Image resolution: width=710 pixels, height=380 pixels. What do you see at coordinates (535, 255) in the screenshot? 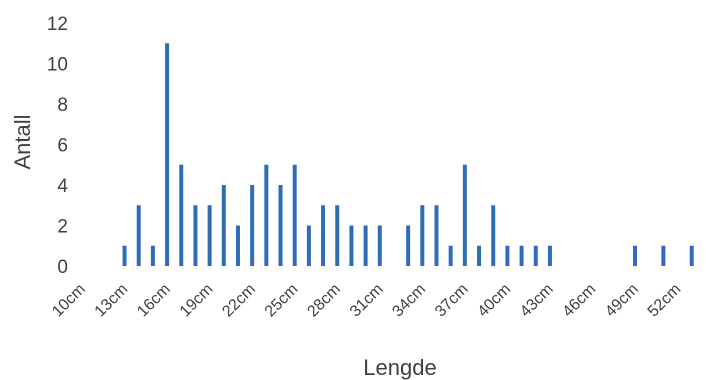
I see `bar-42cm` at bounding box center [535, 255].